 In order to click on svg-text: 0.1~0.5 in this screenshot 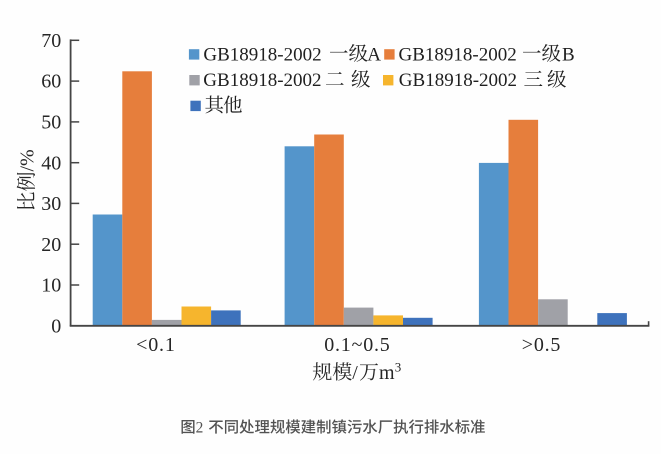, I will do `click(357, 345)`.